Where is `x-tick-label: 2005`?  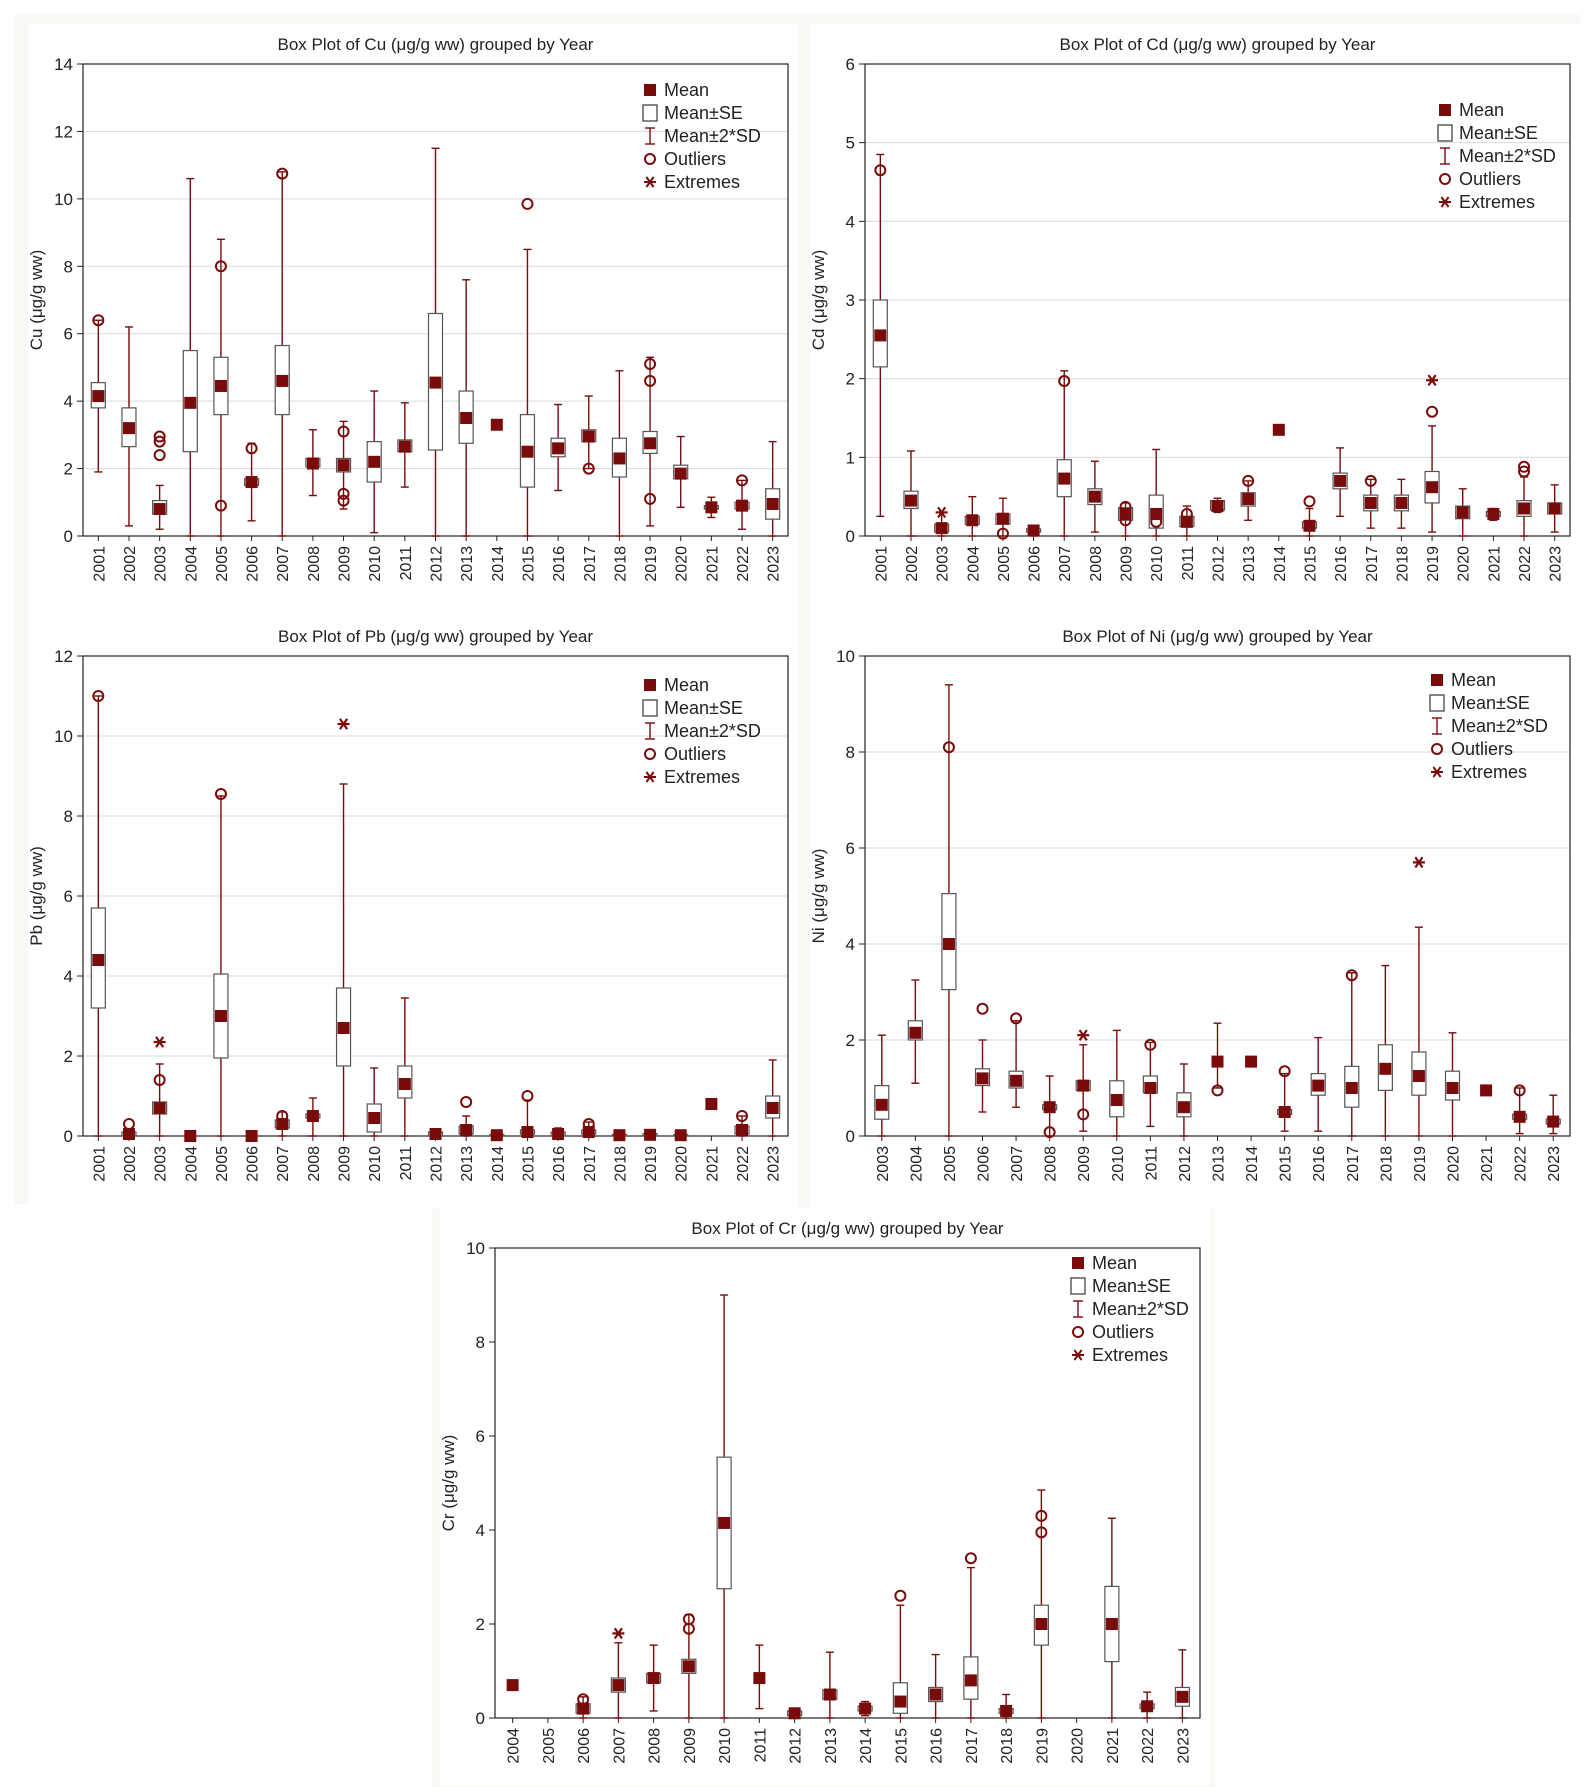
x-tick-label: 2005 is located at coordinates (950, 1164).